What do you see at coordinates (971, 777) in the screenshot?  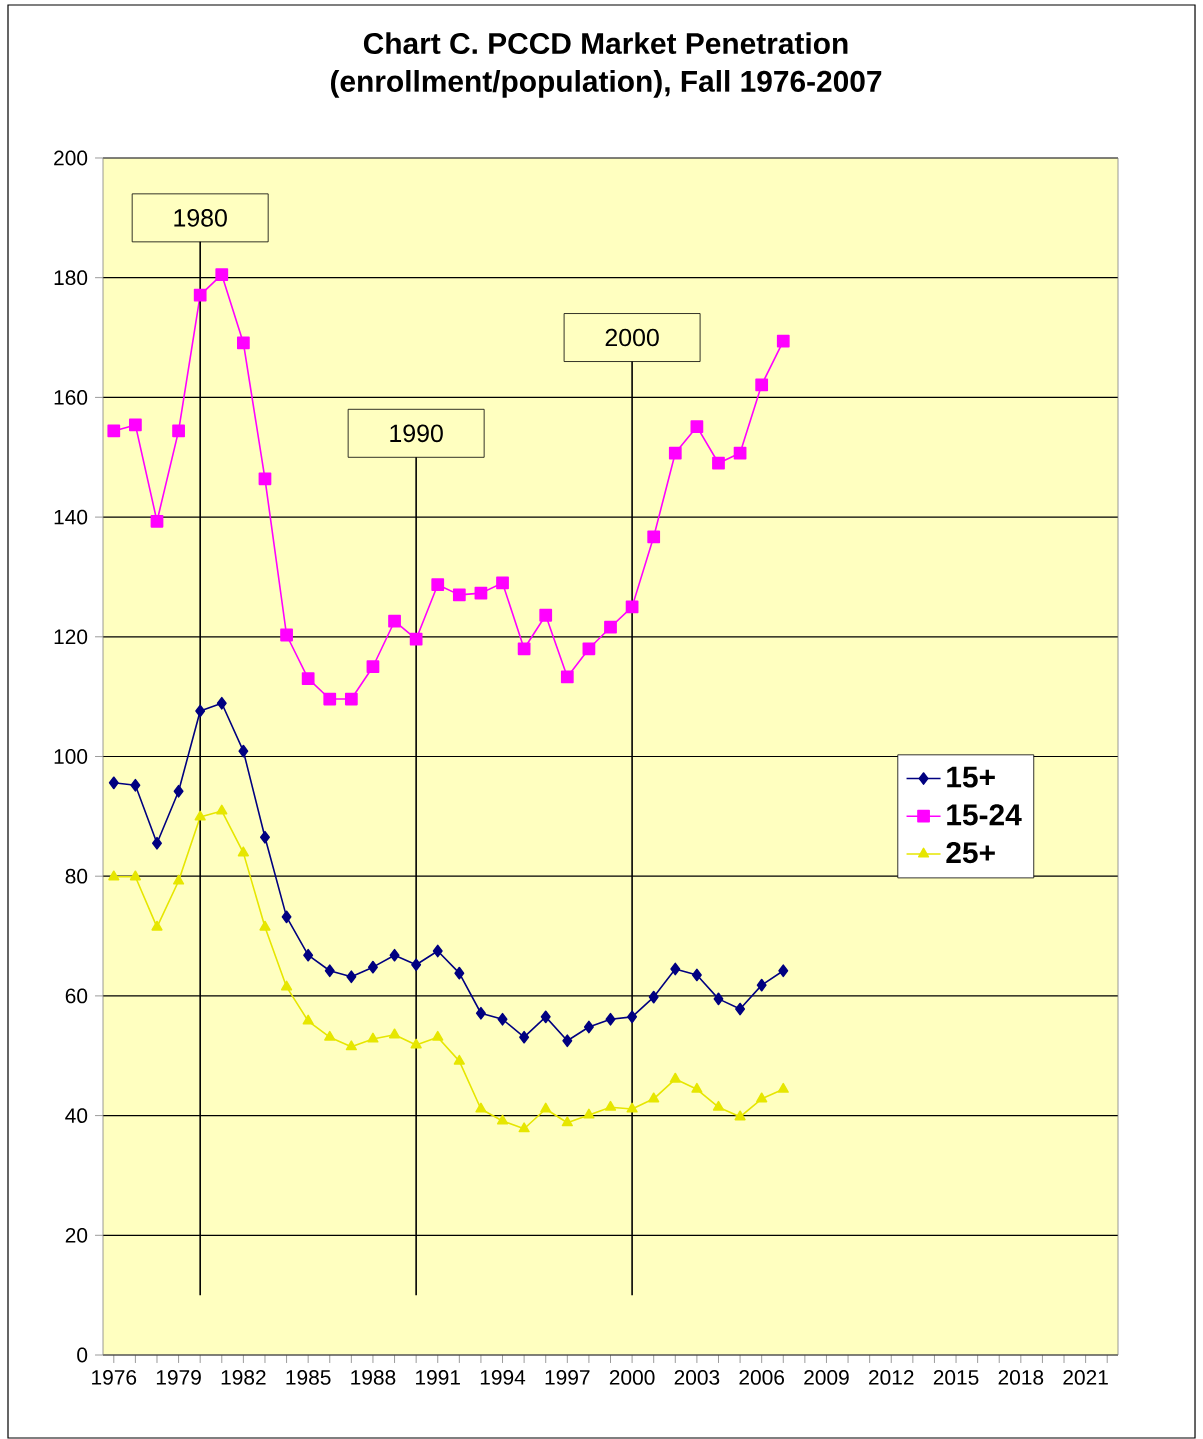 I see `legend-label: 15+` at bounding box center [971, 777].